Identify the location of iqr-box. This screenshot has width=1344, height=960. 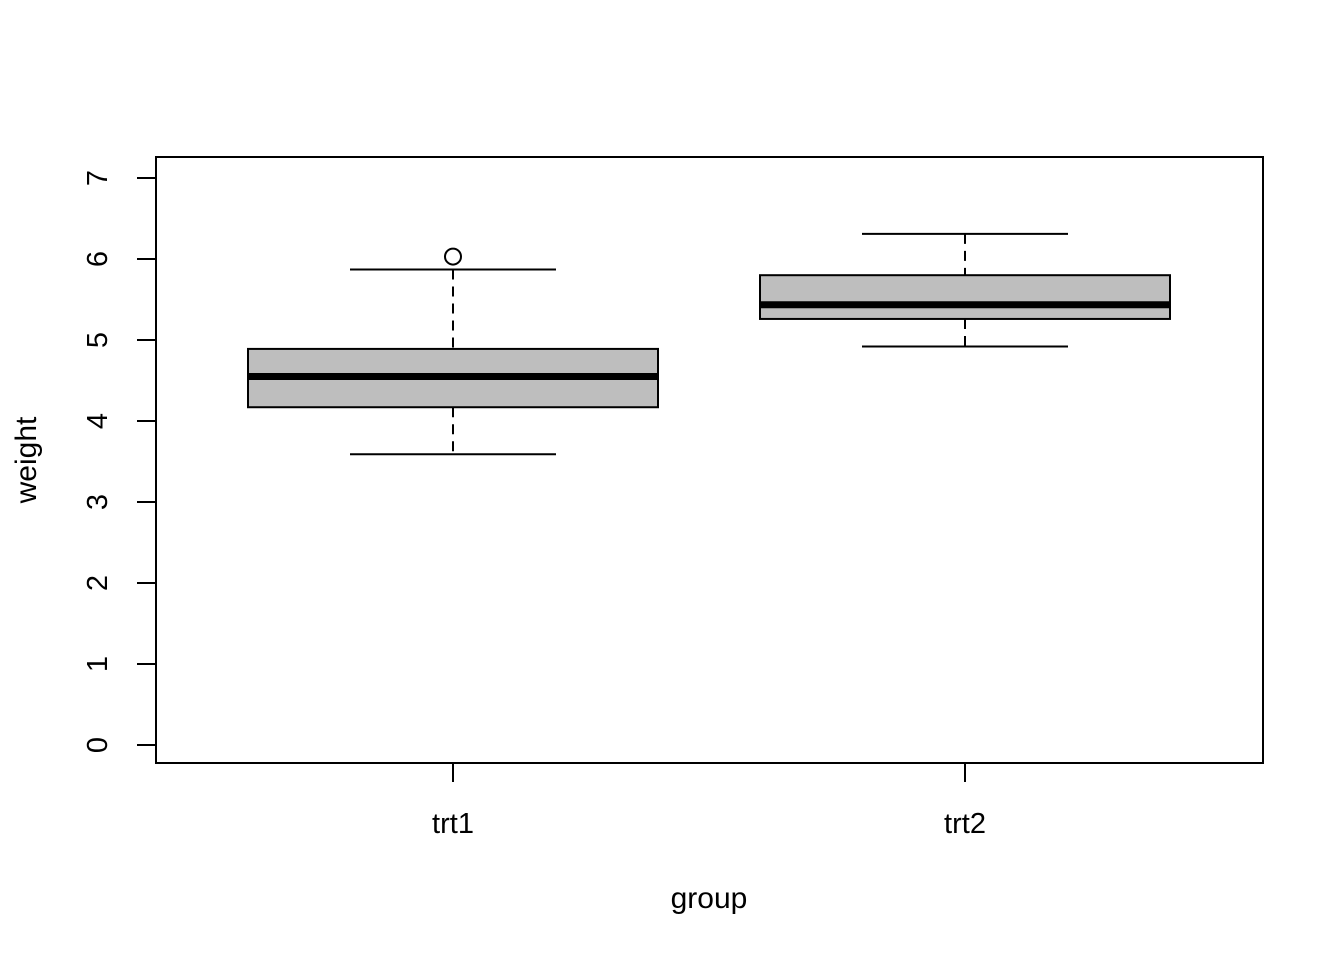
(965, 297).